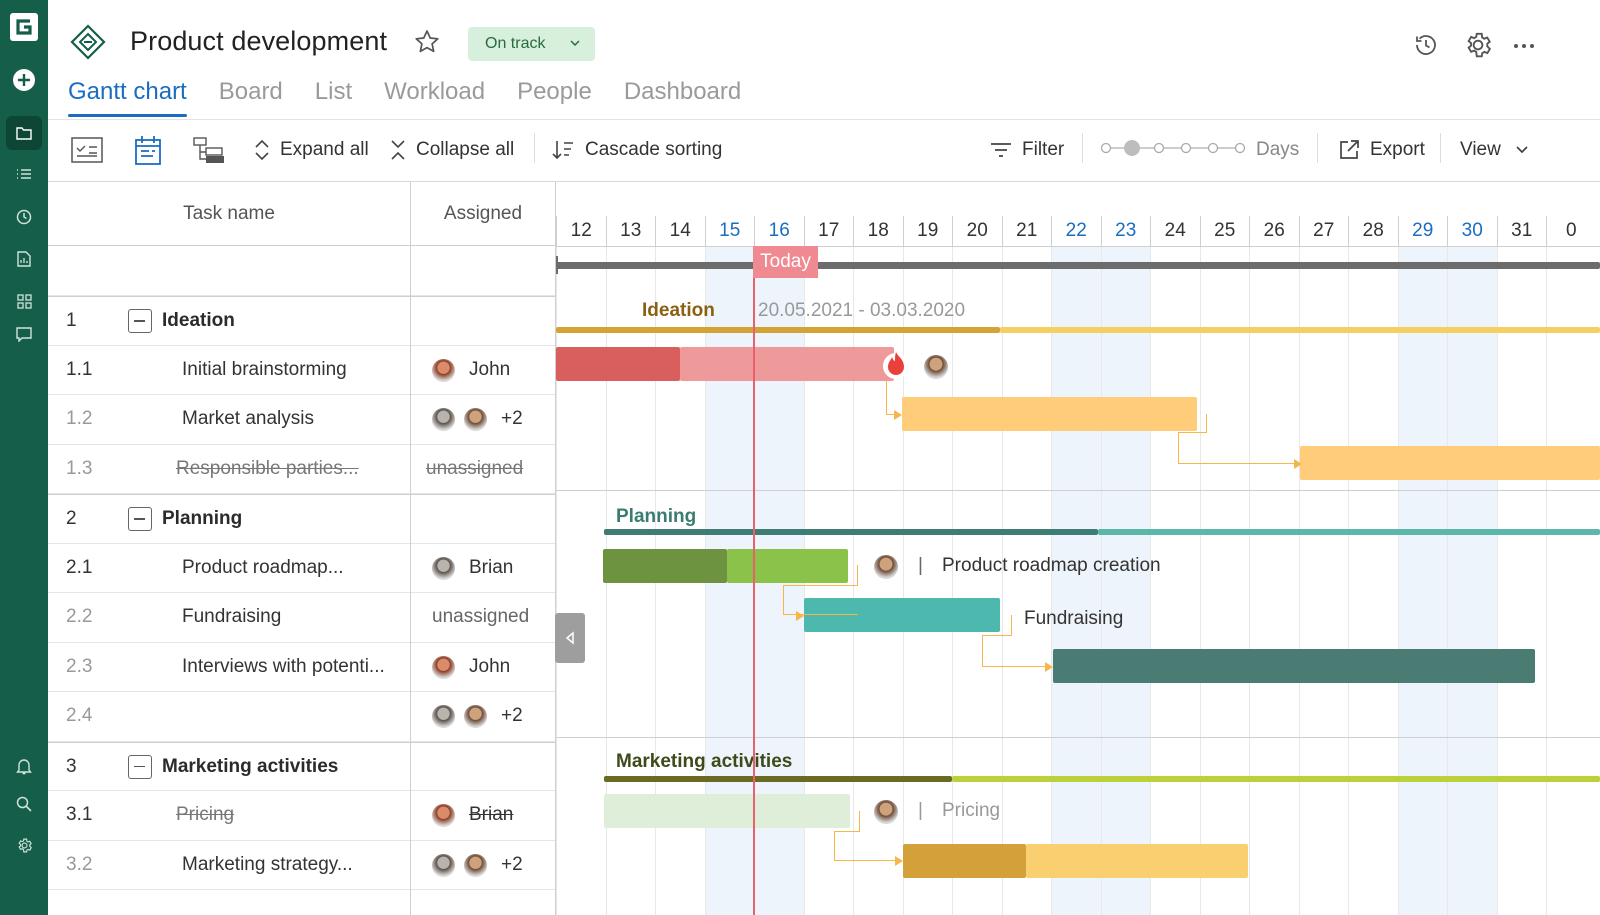 The width and height of the screenshot is (1600, 915). What do you see at coordinates (452, 150) in the screenshot?
I see `collapse-all-button: Collapse all` at bounding box center [452, 150].